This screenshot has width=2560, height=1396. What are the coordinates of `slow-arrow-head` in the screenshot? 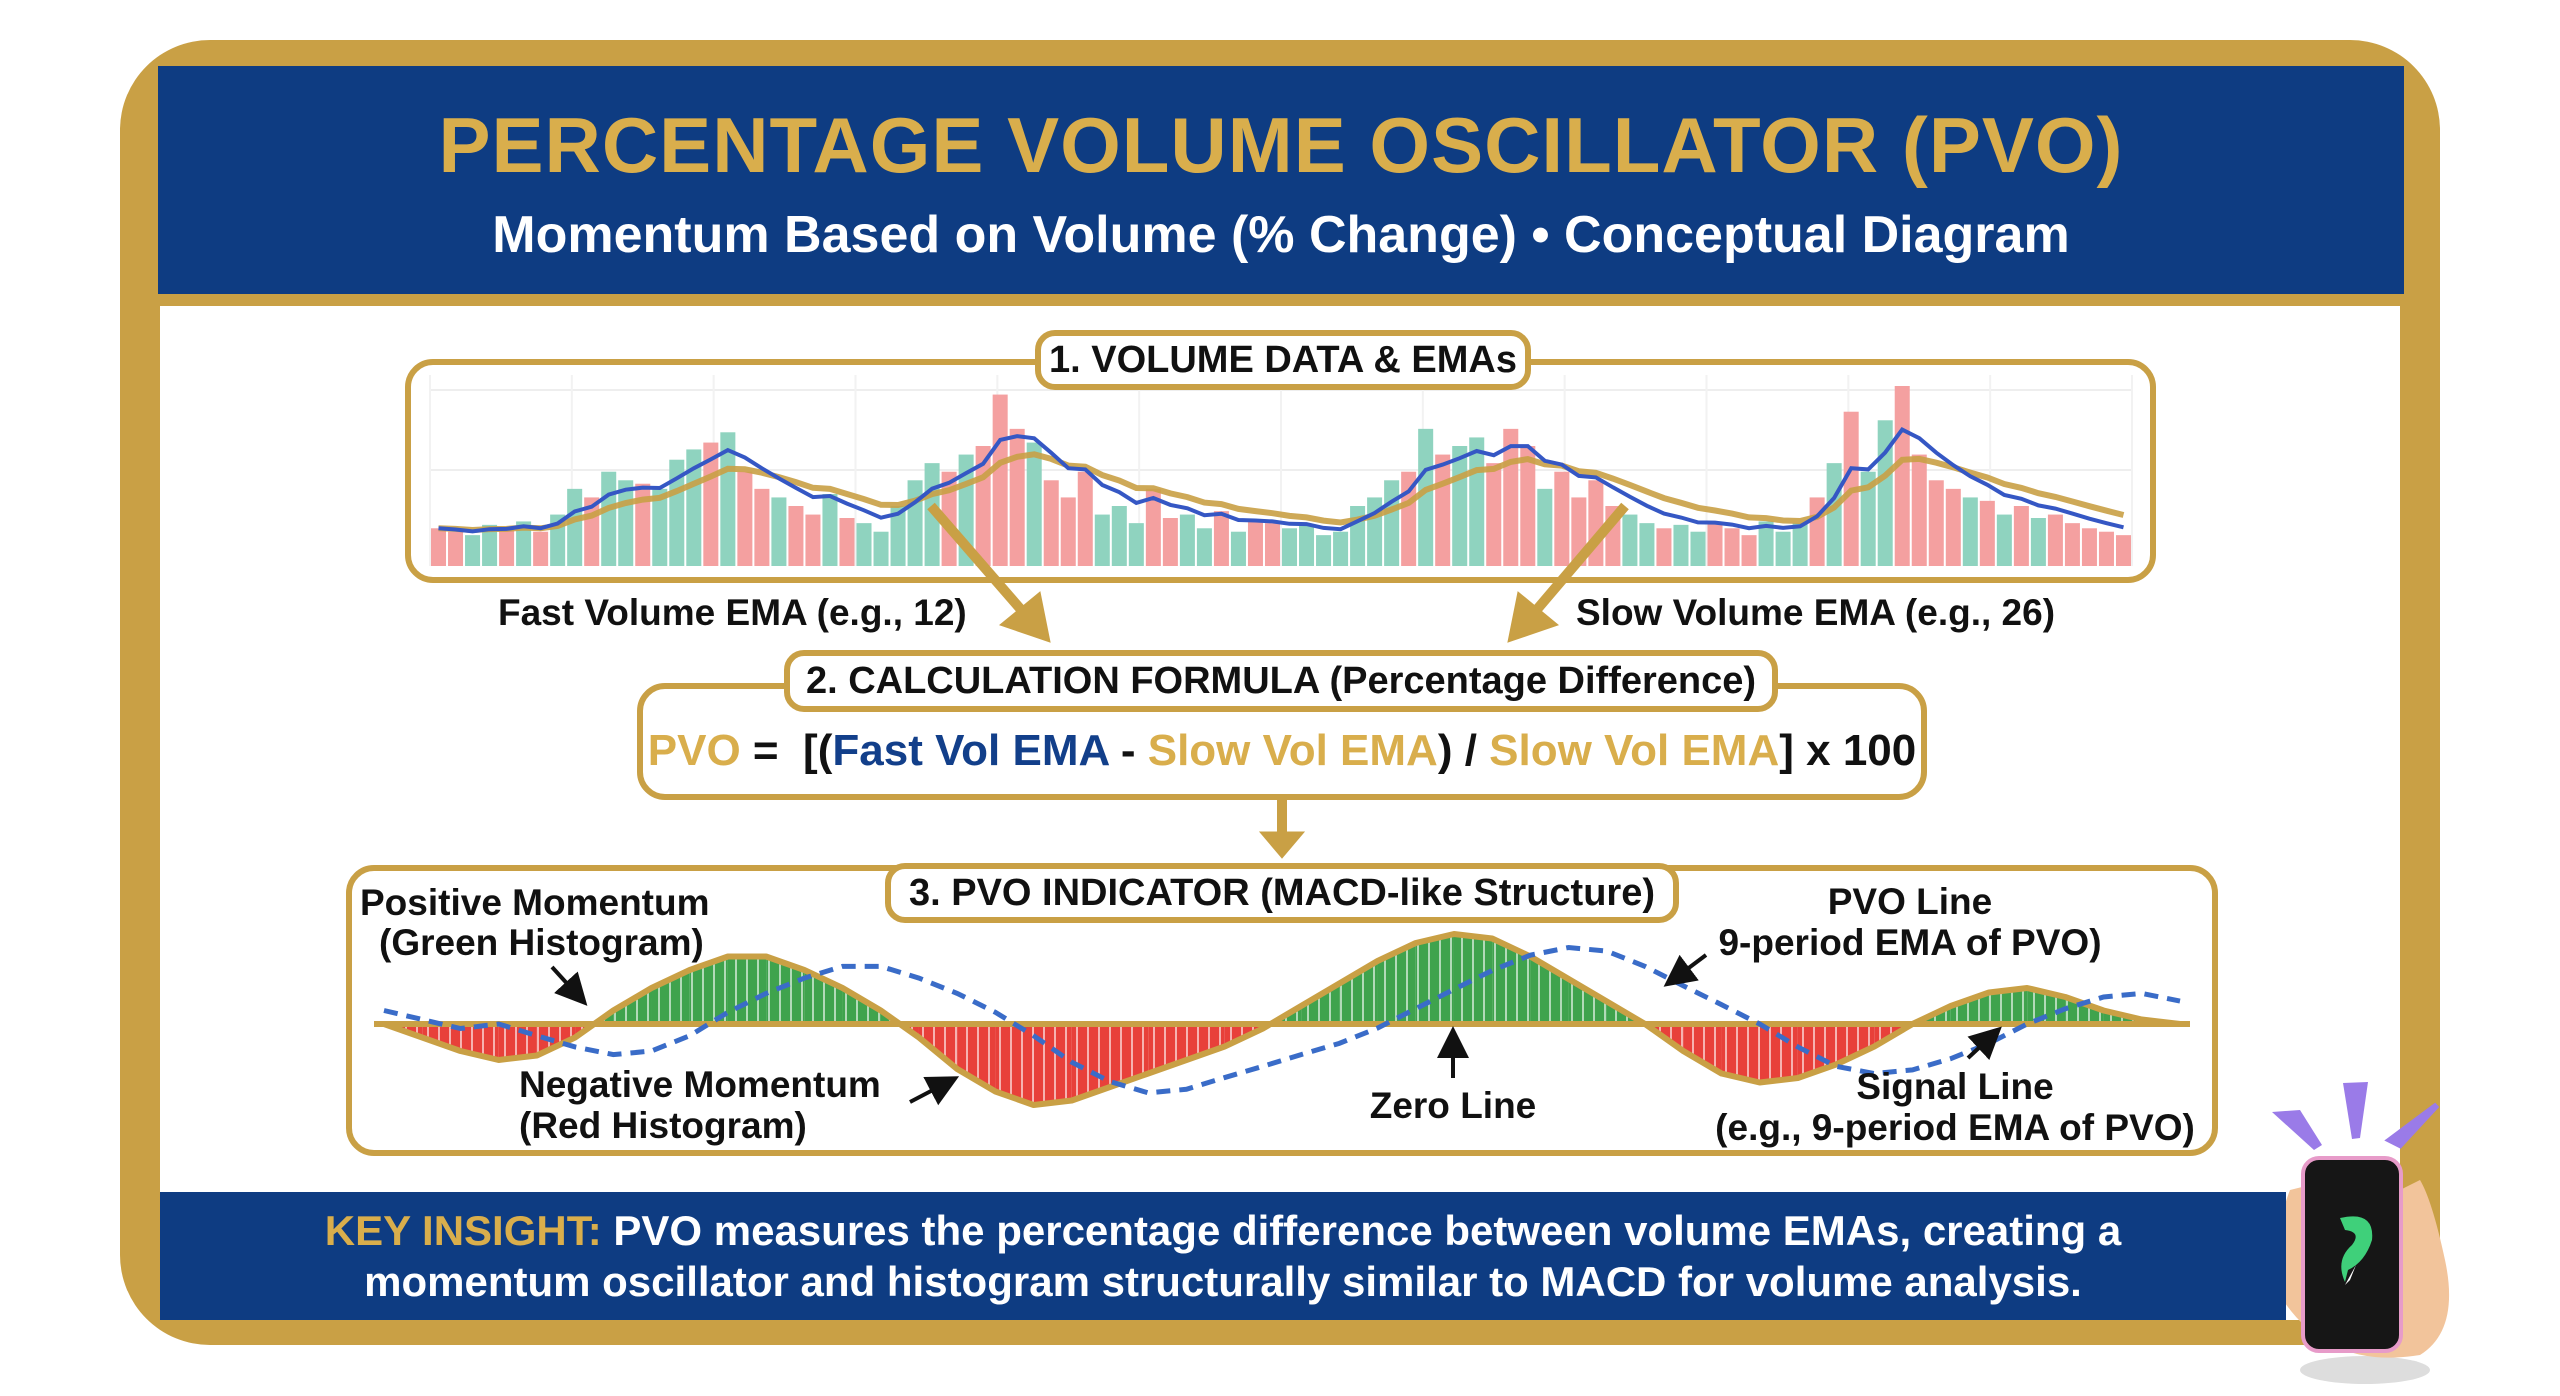 It's located at (1533, 617).